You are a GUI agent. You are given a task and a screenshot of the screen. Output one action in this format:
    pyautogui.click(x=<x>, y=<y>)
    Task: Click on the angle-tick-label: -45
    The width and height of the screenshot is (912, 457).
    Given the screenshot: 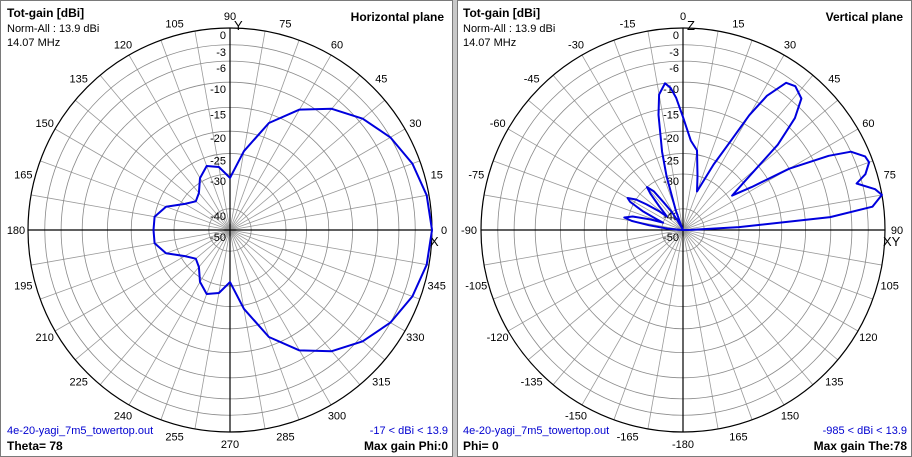 What is the action you would take?
    pyautogui.click(x=532, y=80)
    